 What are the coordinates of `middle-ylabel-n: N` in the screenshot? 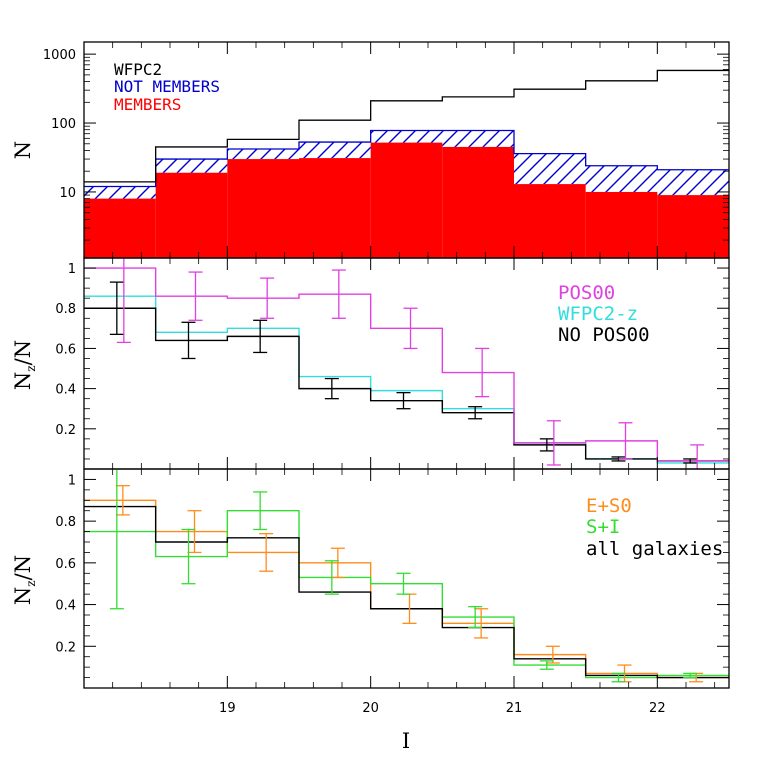 It's located at (23, 381).